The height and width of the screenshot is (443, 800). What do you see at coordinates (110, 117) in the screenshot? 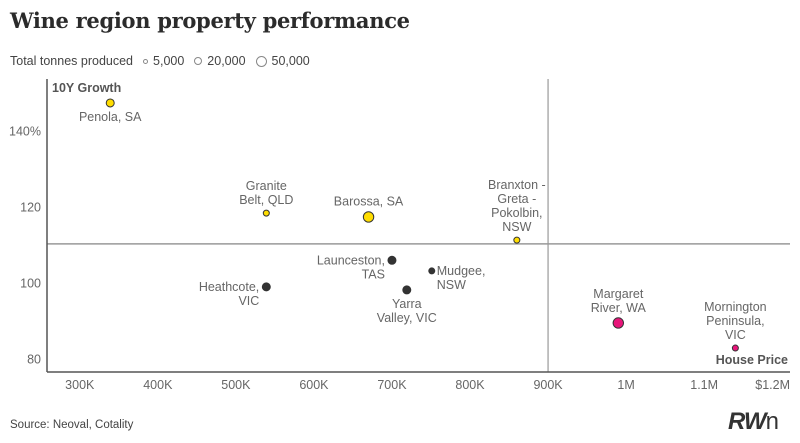
I see `point-label: Penola, SA` at bounding box center [110, 117].